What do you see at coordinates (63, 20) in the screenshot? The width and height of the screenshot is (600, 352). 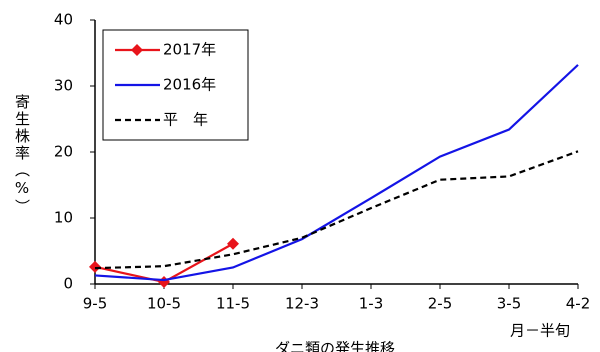 I see `y-tick-label: 40` at bounding box center [63, 20].